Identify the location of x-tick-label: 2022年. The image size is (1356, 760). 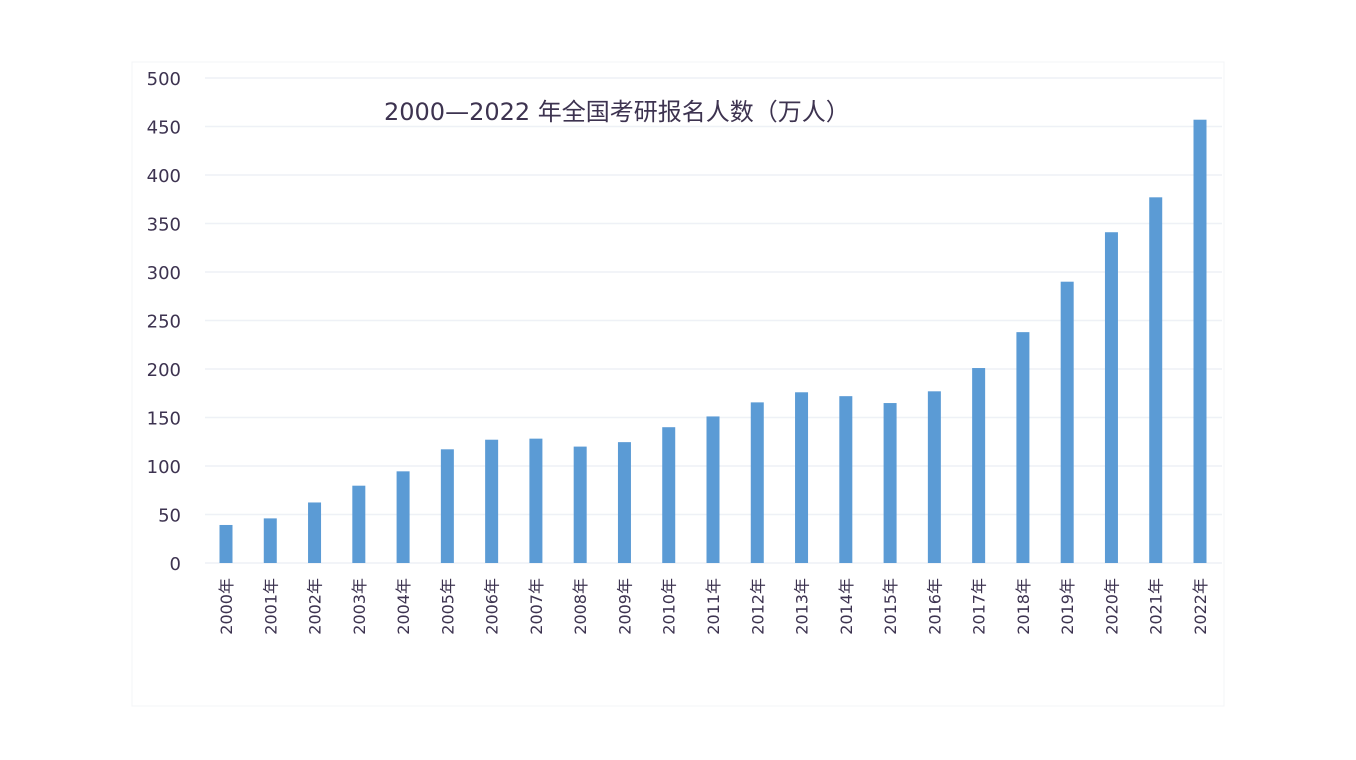
(1200, 606).